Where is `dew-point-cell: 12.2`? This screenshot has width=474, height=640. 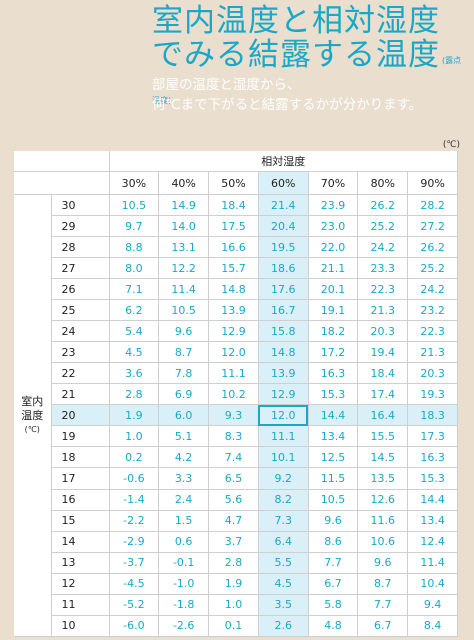 dew-point-cell: 12.2 is located at coordinates (184, 268).